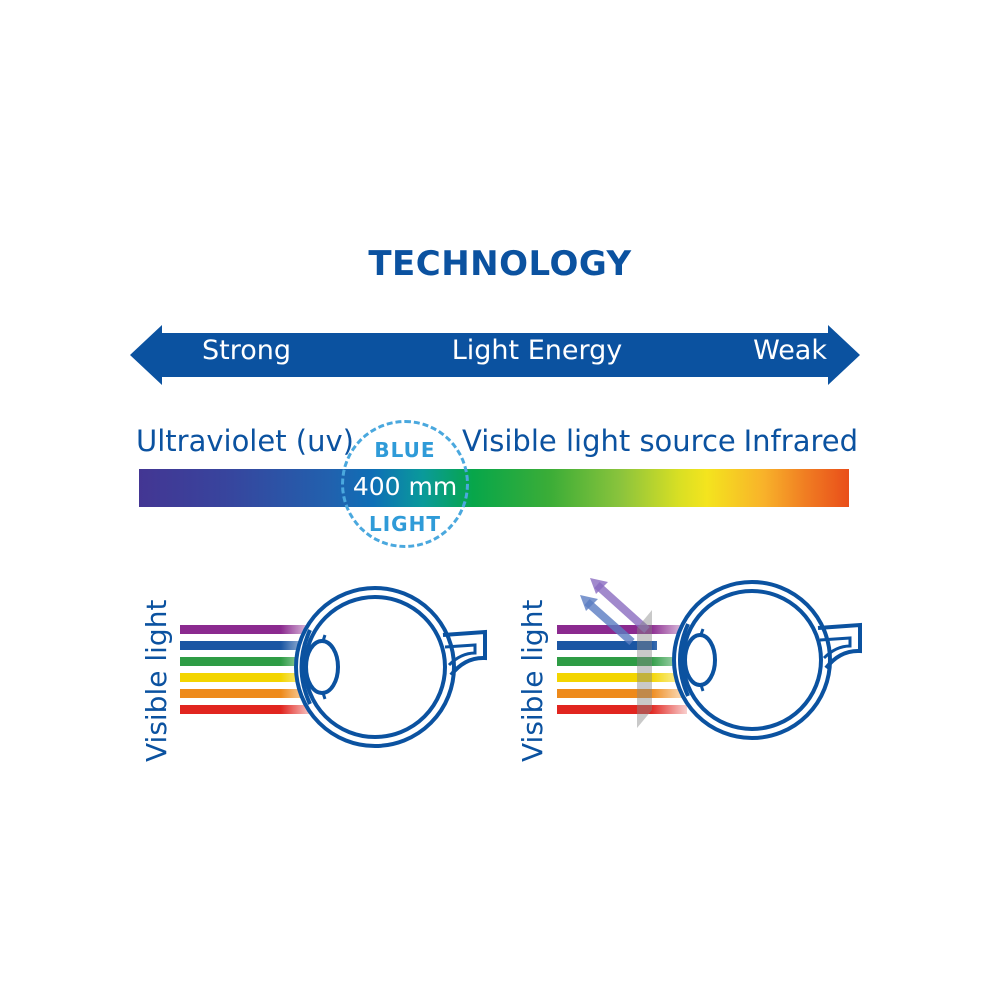 This screenshot has height=1000, width=1000. Describe the element at coordinates (405, 450) in the screenshot. I see `blue-label: BLUE` at that location.